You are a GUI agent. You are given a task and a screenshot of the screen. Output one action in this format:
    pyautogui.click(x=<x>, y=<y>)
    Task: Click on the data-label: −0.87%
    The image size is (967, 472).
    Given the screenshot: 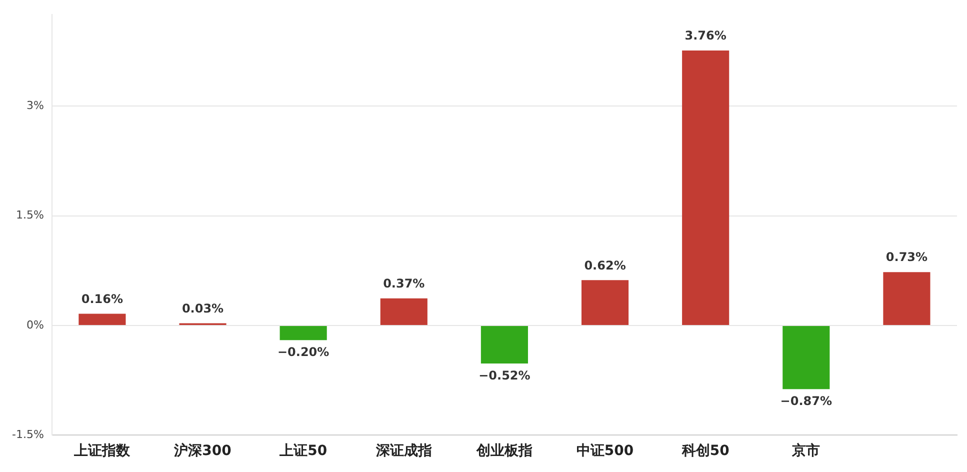 What is the action you would take?
    pyautogui.click(x=806, y=401)
    